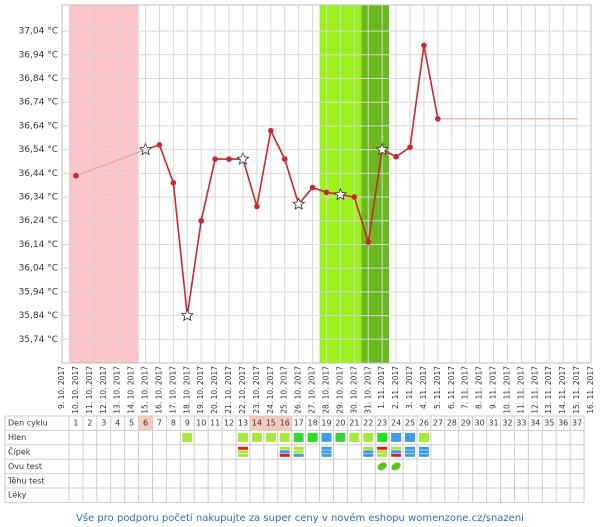  I want to click on y-tick-label: 36,04 °C, so click(38, 269).